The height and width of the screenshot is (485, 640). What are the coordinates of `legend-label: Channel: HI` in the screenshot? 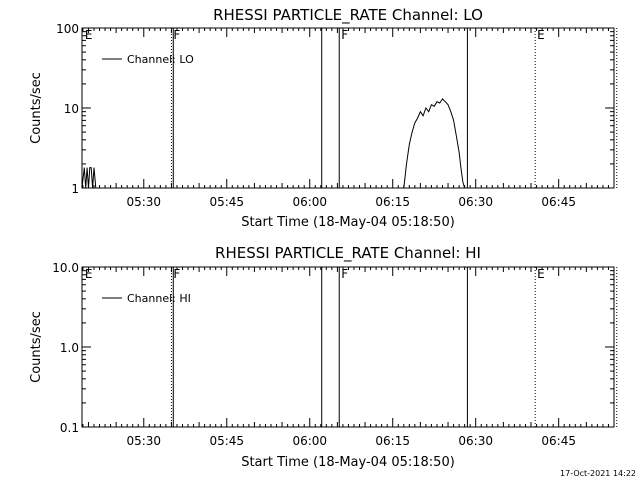 It's located at (159, 298).